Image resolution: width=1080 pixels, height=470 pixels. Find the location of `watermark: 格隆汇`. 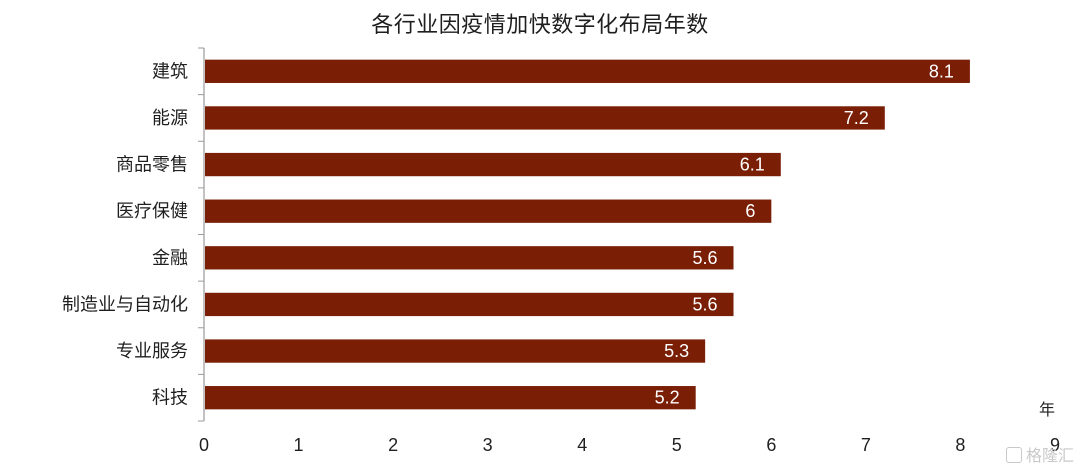

watermark: 格隆汇 is located at coordinates (1039, 454).